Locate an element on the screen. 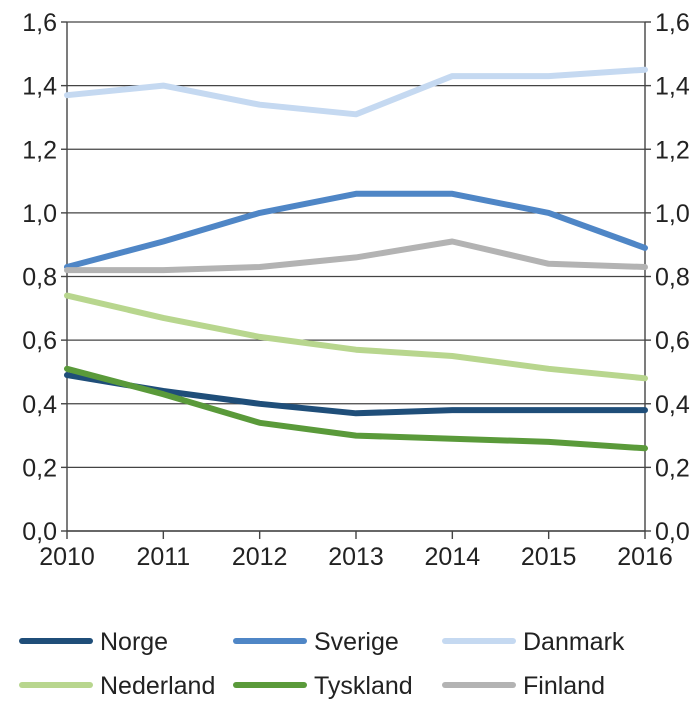 This screenshot has height=713, width=700. y-tick-label-right-6: 1,2 is located at coordinates (672, 150).